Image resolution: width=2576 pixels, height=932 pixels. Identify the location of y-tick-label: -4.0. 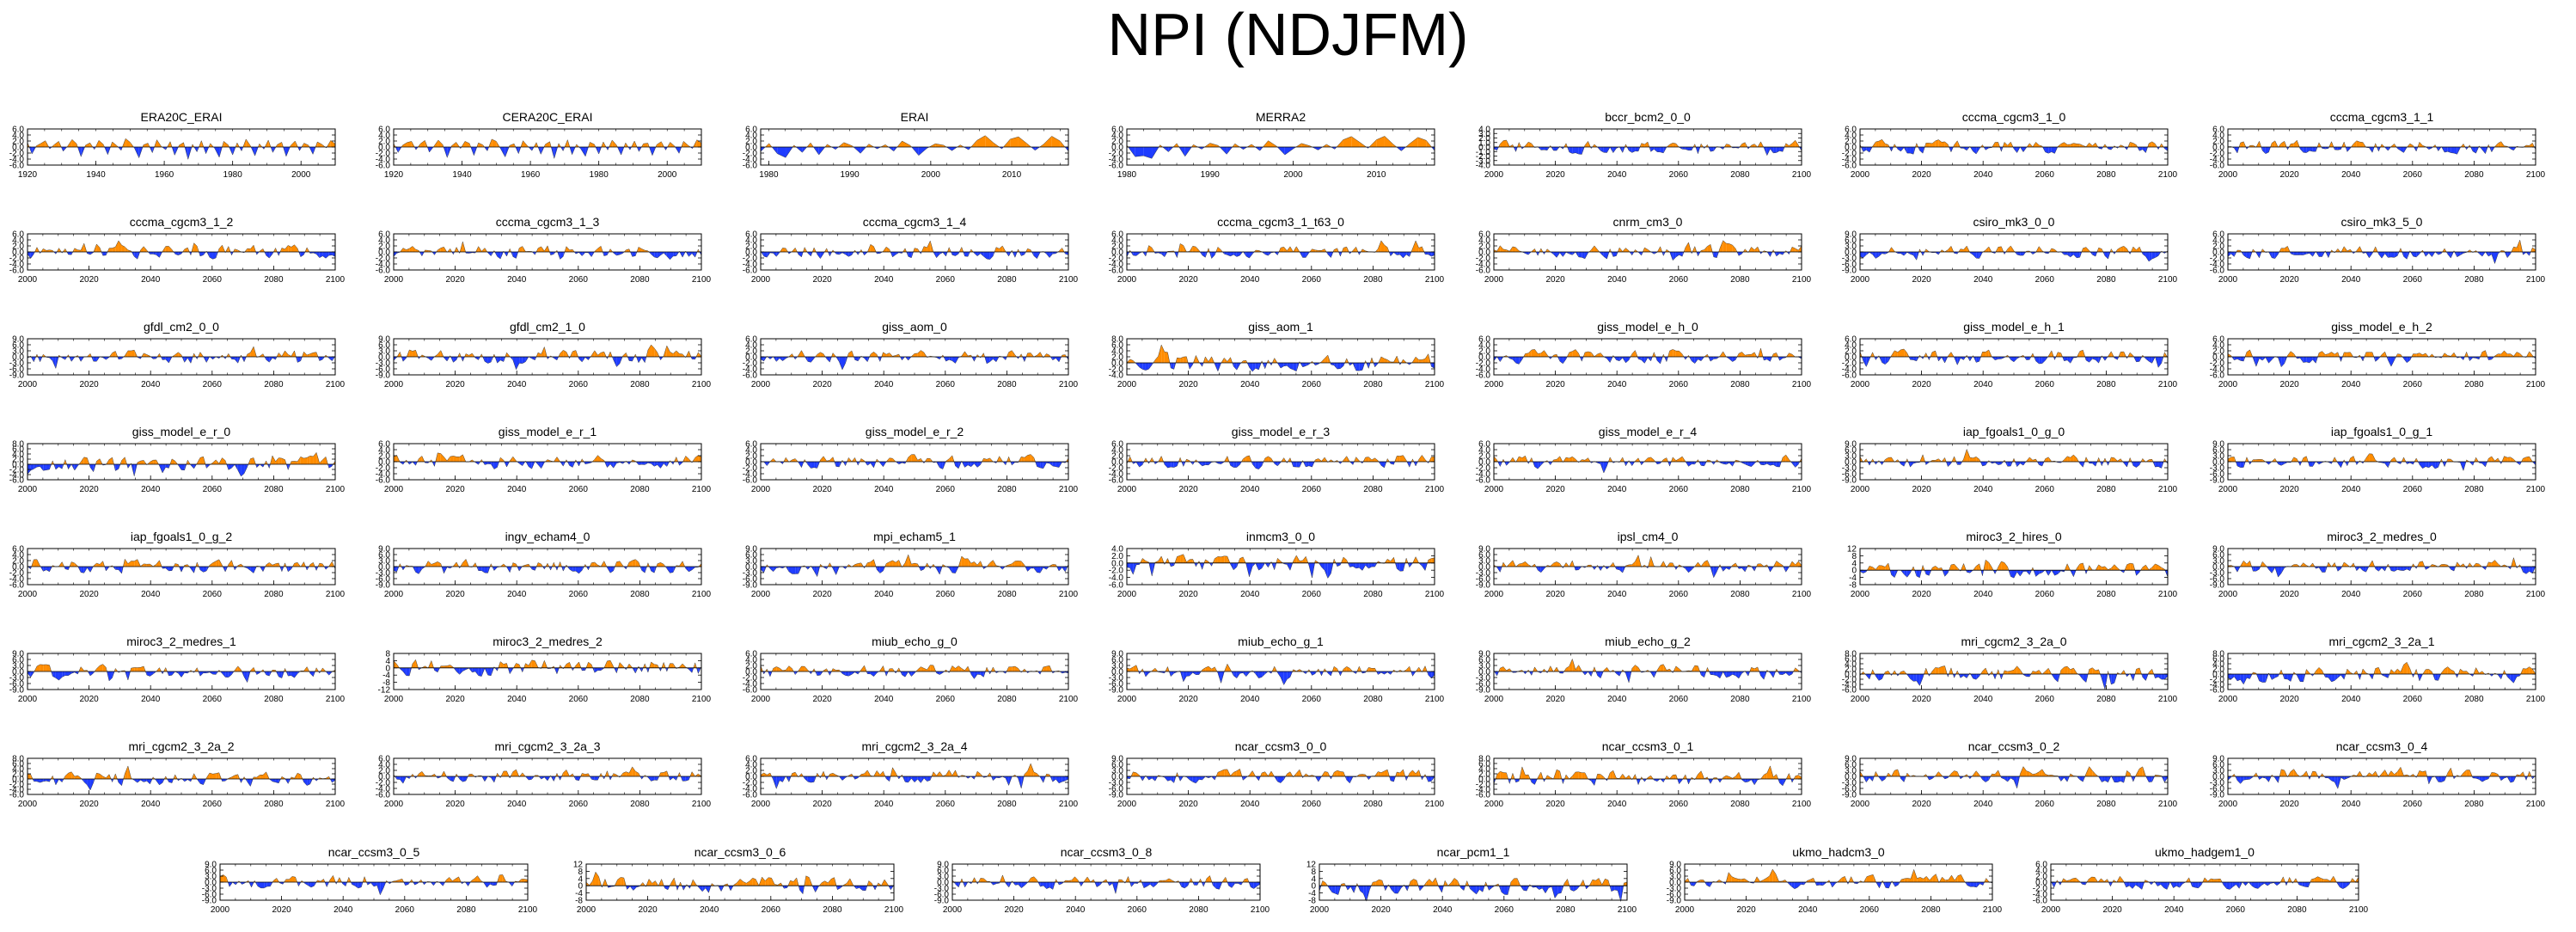
(17, 160).